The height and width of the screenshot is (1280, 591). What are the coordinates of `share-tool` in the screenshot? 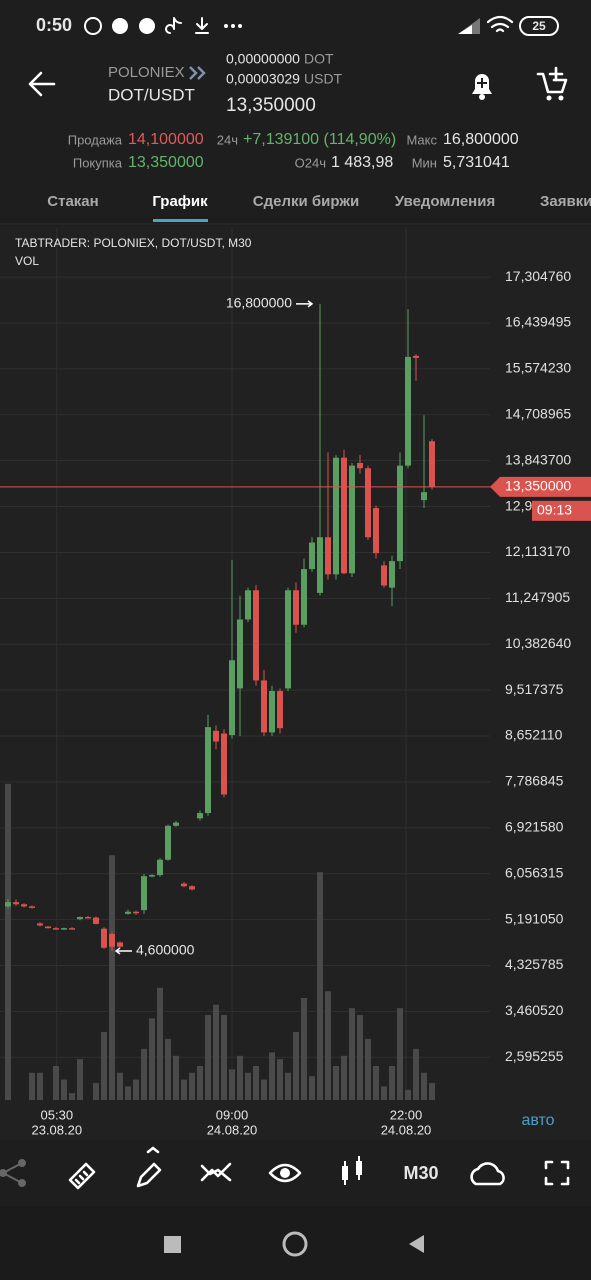 It's located at (13, 1173).